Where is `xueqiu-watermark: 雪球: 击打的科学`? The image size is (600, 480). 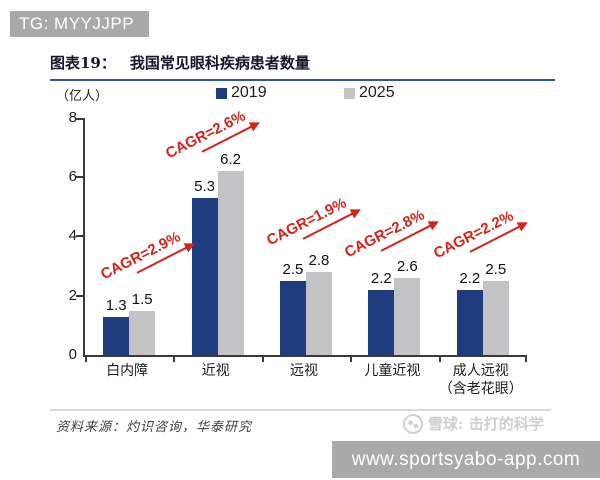 xueqiu-watermark: 雪球: 击打的科学 is located at coordinates (473, 423).